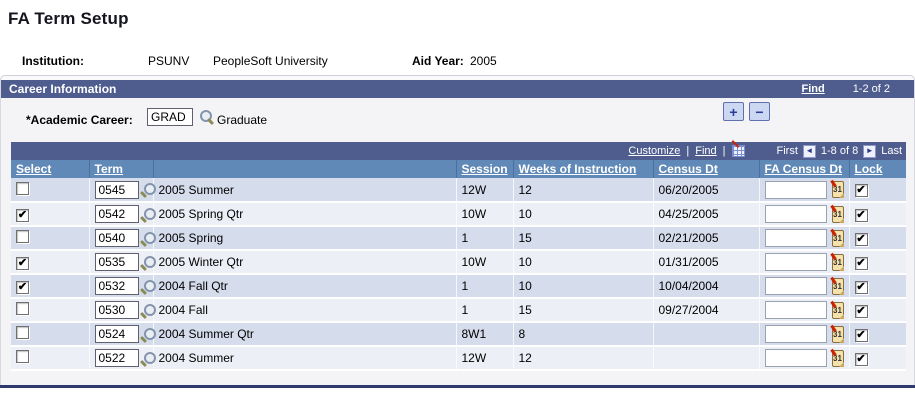 The height and width of the screenshot is (414, 915). What do you see at coordinates (809, 151) in the screenshot?
I see `grid-prev-button: ◄` at bounding box center [809, 151].